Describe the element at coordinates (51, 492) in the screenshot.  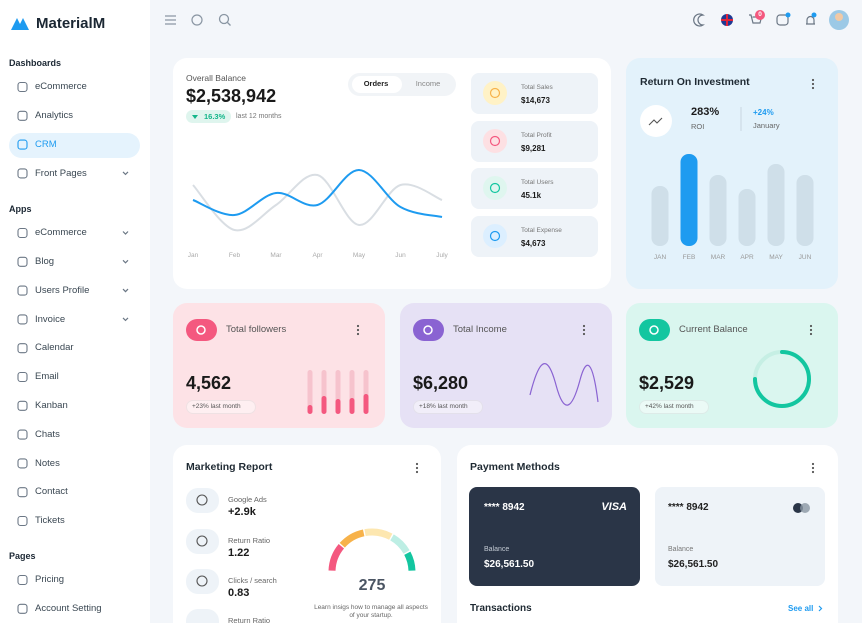
I see `nav-item: Contact` at that location.